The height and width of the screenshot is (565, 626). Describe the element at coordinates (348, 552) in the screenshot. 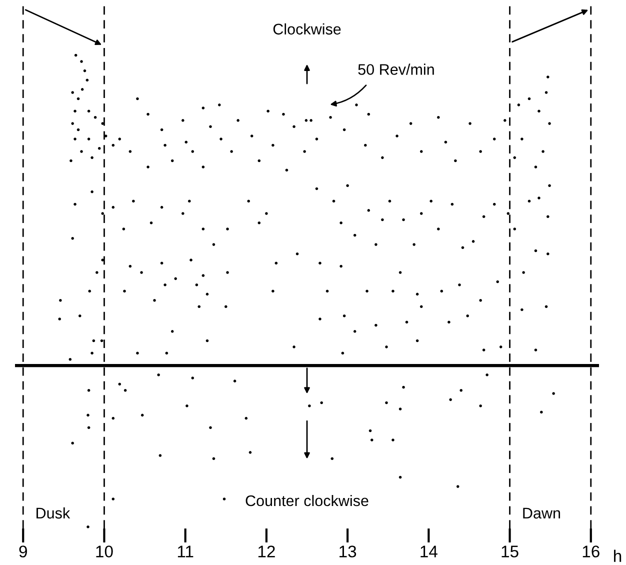

I see `x-tick-label: 13` at that location.